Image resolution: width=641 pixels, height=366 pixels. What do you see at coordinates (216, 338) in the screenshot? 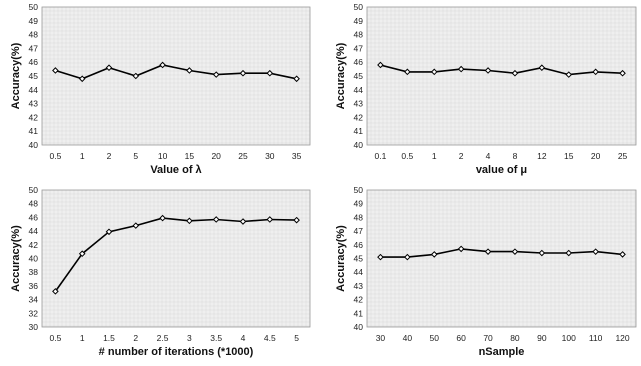
I see `x-tick-label: 3.5` at bounding box center [216, 338].